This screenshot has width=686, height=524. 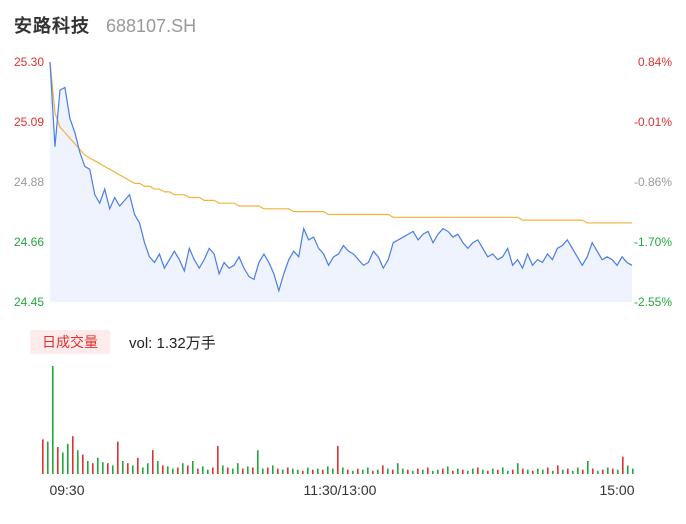 What do you see at coordinates (29, 122) in the screenshot?
I see `price-tick-label: 25.09` at bounding box center [29, 122].